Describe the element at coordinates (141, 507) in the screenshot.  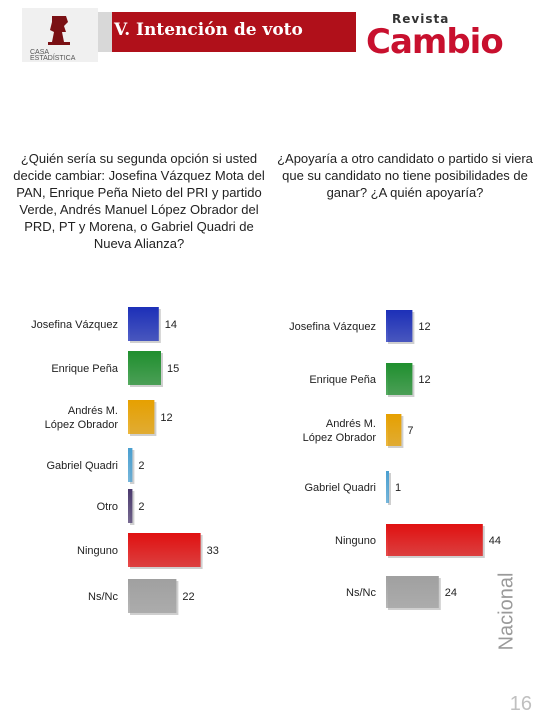
I see `value-label-0-4: 2` at that location.